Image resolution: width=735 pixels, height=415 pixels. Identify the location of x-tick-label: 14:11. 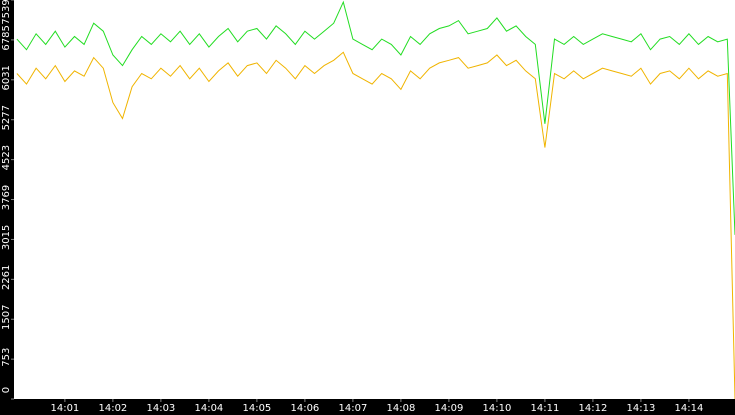
(544, 408).